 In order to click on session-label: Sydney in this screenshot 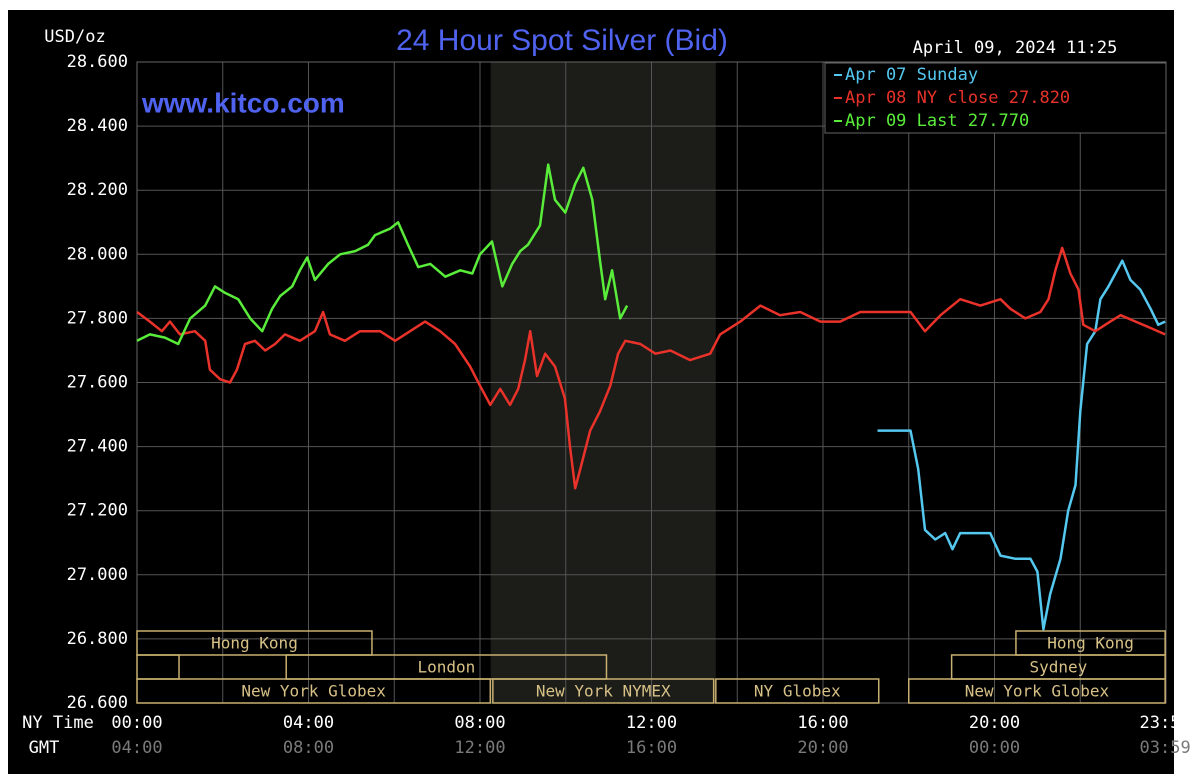, I will do `click(1058, 667)`.